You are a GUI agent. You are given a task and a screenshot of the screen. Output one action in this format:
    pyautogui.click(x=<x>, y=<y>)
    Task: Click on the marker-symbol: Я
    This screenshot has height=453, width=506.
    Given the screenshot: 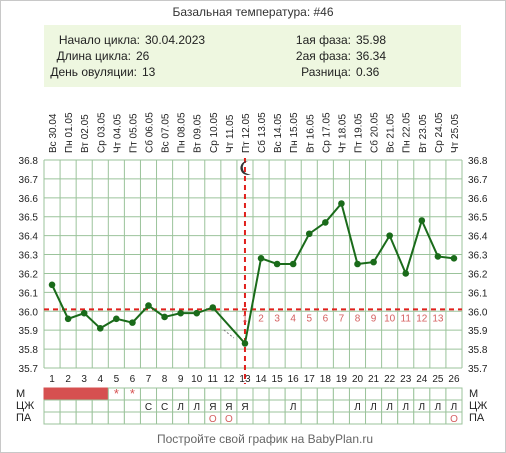 What is the action you would take?
    pyautogui.click(x=212, y=407)
    